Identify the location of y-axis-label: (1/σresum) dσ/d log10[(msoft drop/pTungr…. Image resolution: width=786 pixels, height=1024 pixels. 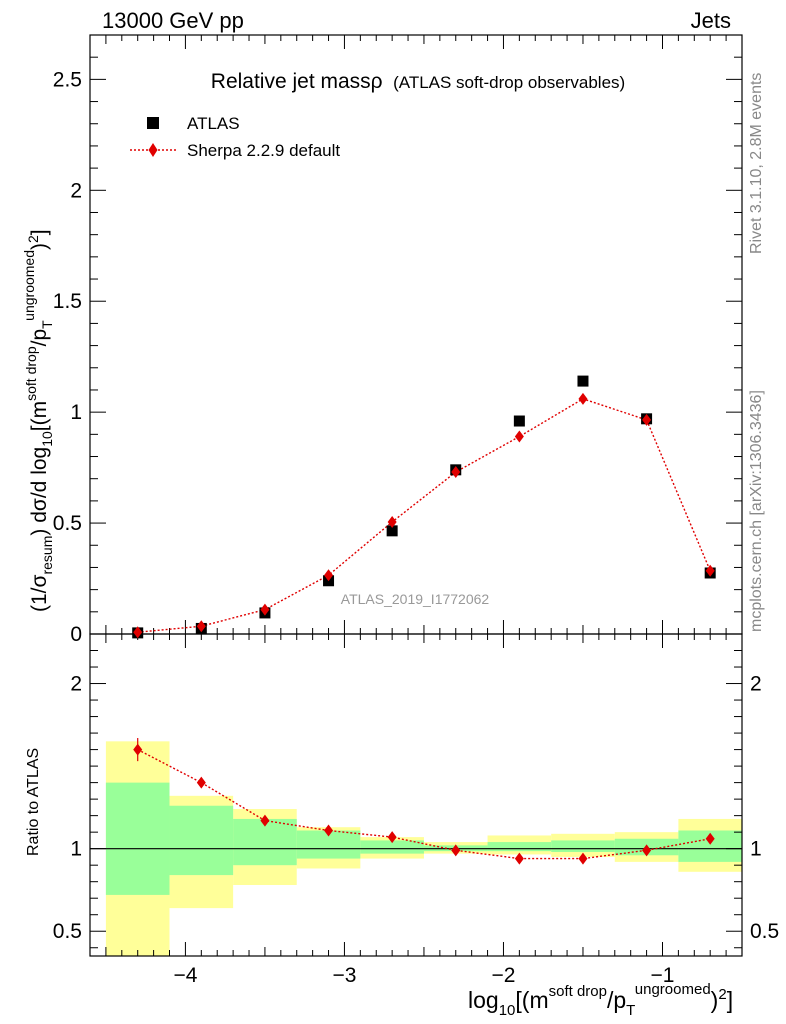
(38, 420).